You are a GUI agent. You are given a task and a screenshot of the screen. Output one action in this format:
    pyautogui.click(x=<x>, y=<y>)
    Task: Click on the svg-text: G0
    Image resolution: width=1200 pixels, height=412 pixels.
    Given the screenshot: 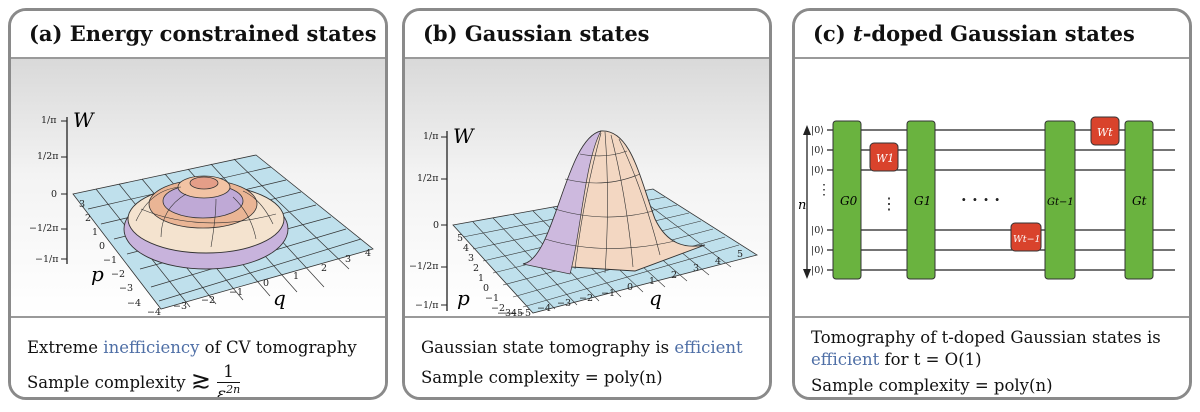 What is the action you would take?
    pyautogui.click(x=849, y=201)
    